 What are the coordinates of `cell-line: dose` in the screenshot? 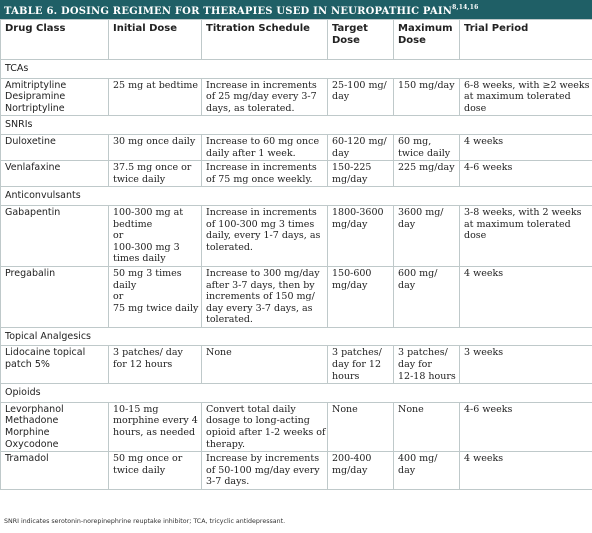 It's located at (475, 108).